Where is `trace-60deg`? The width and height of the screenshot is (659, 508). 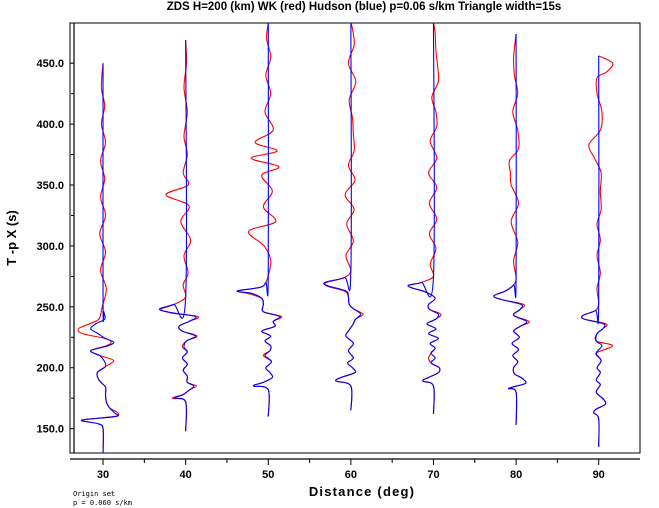 trace-60deg is located at coordinates (343, 216).